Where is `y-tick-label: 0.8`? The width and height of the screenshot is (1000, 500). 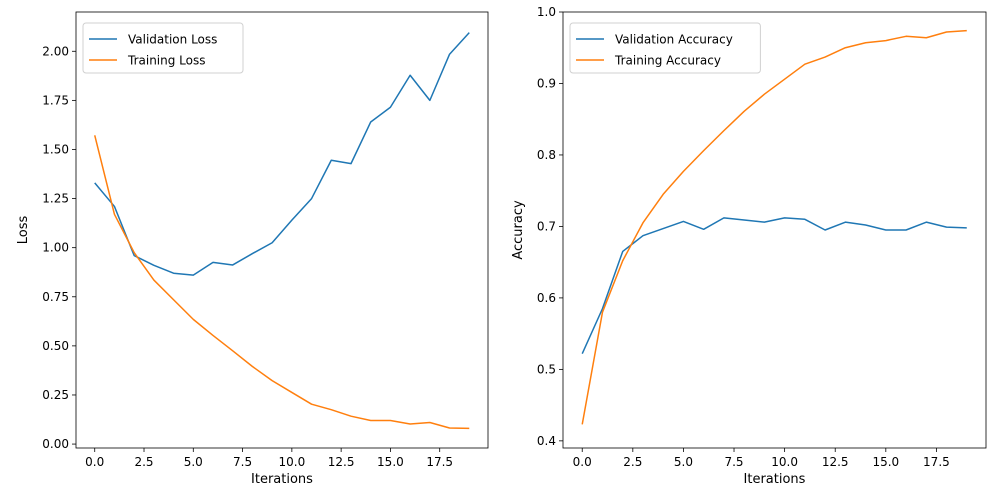 y-tick-label: 0.8 is located at coordinates (546, 155).